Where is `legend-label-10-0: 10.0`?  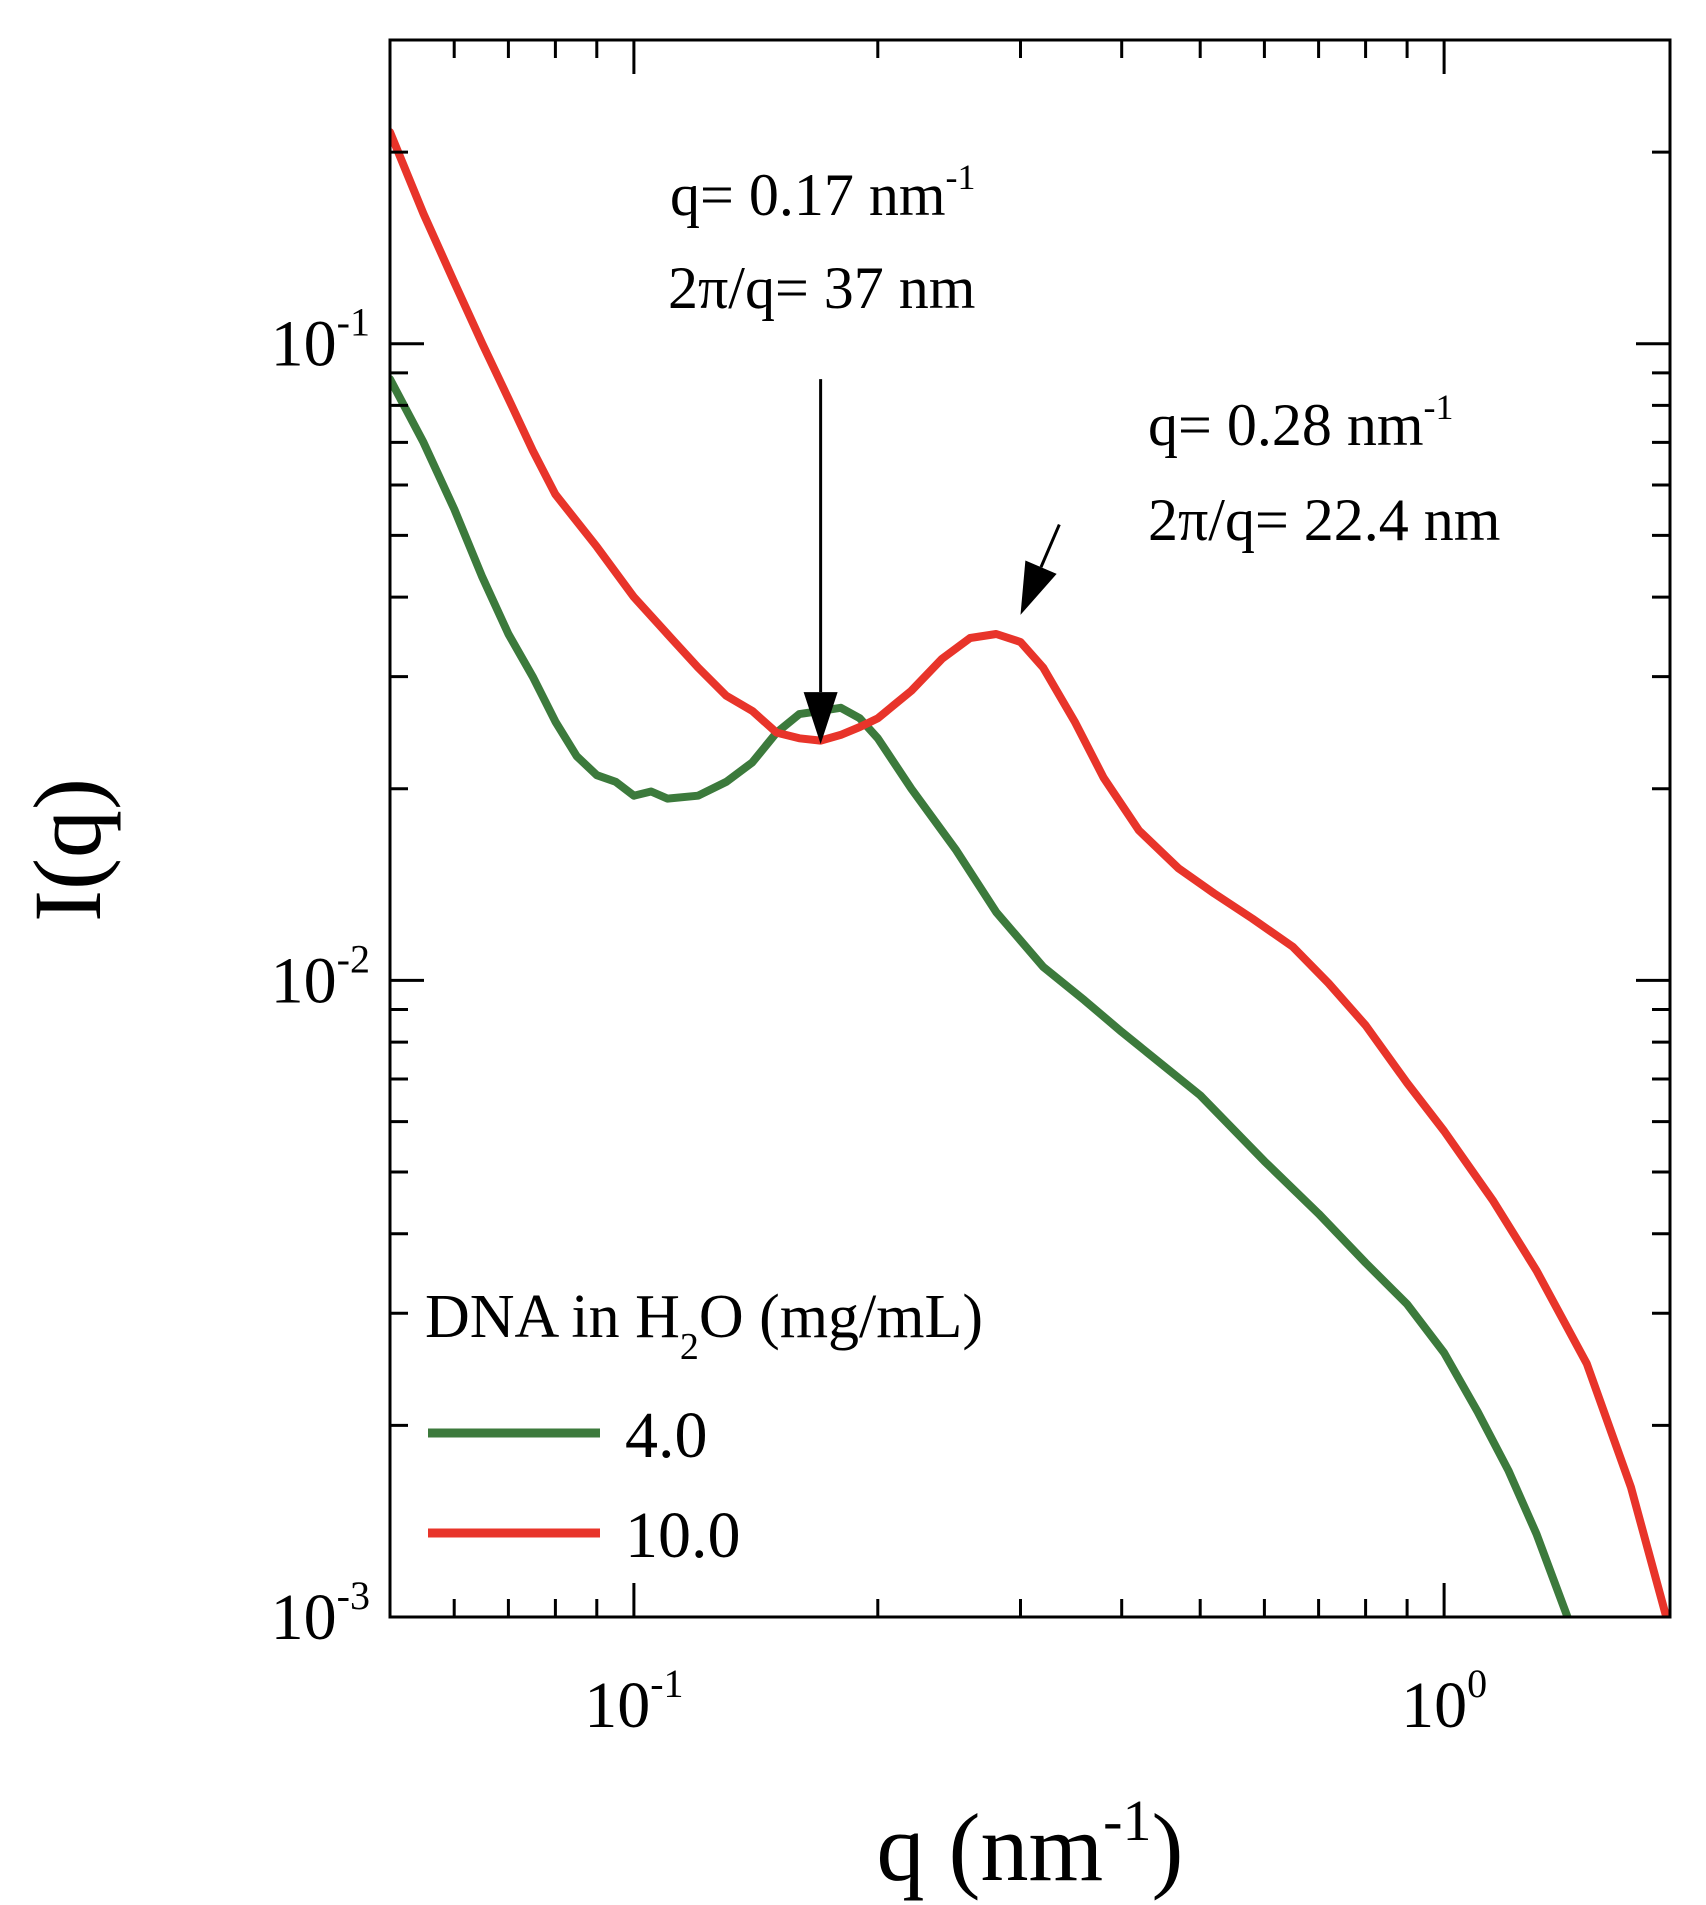 legend-label-10-0: 10.0 is located at coordinates (683, 1535).